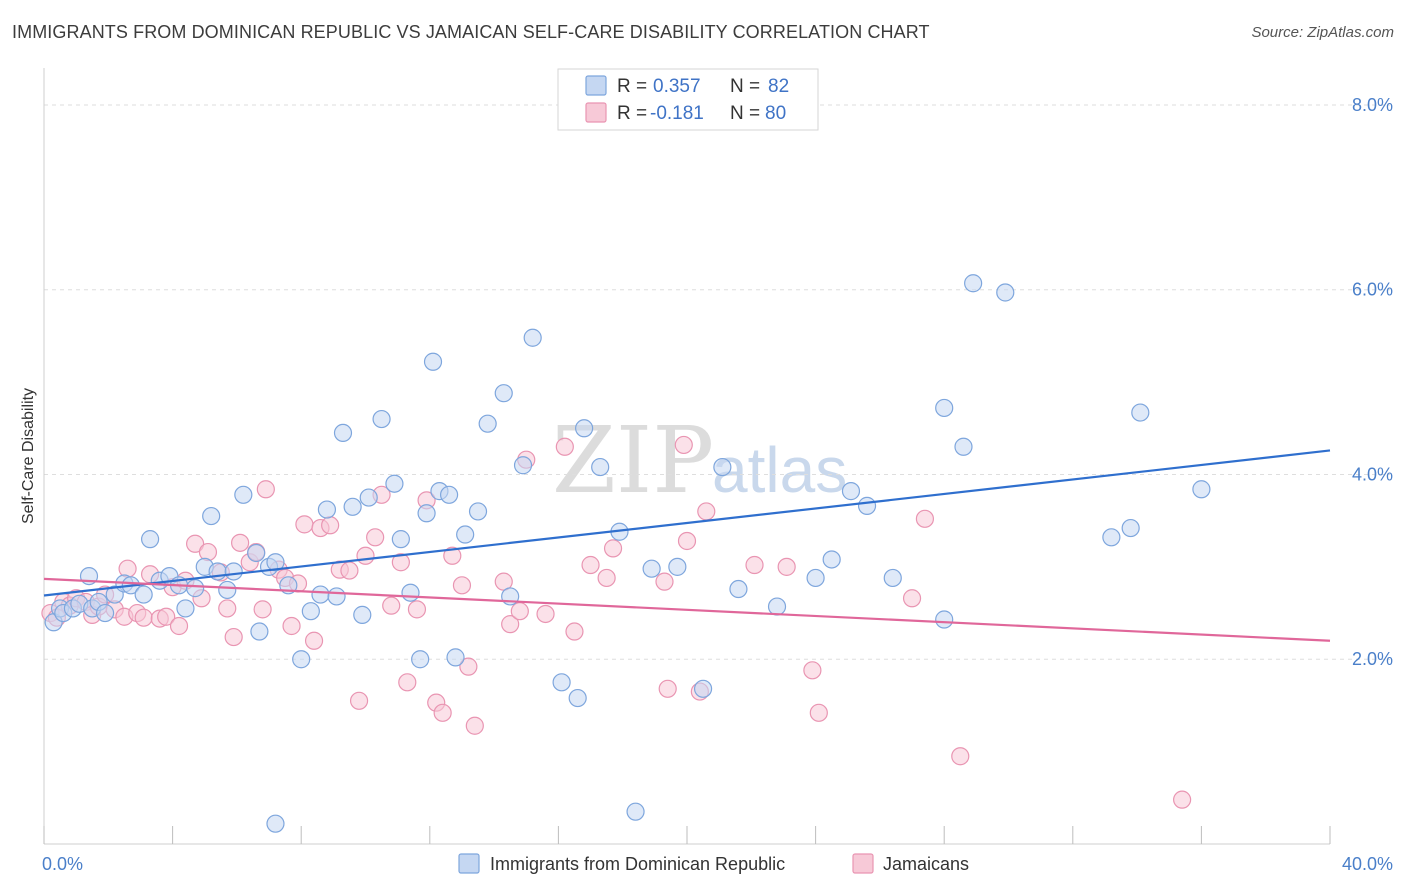  I want to click on x-ticks, so click(687, 835).